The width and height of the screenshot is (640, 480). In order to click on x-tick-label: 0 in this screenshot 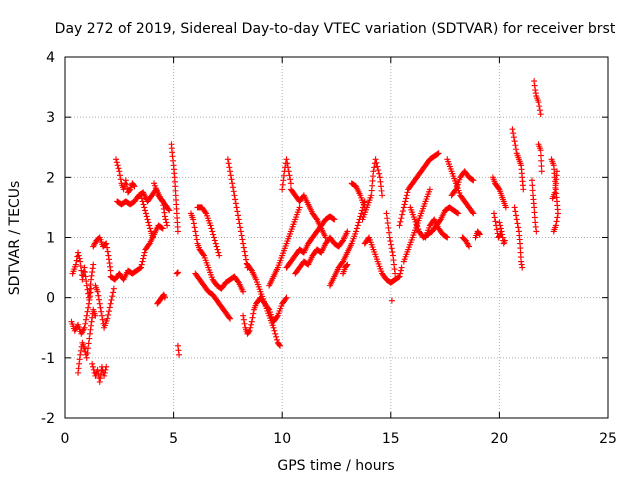, I will do `click(65, 439)`.